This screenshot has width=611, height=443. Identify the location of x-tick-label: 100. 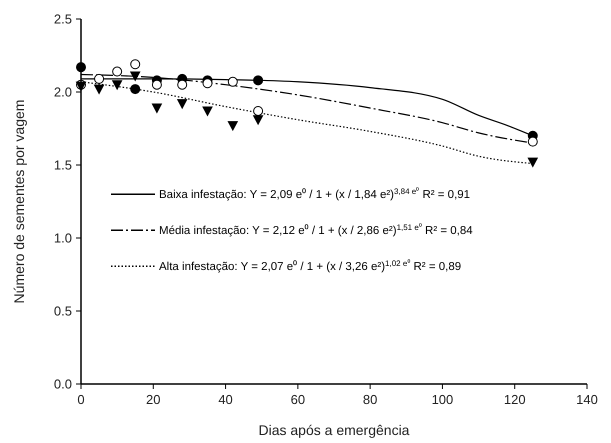
(443, 399).